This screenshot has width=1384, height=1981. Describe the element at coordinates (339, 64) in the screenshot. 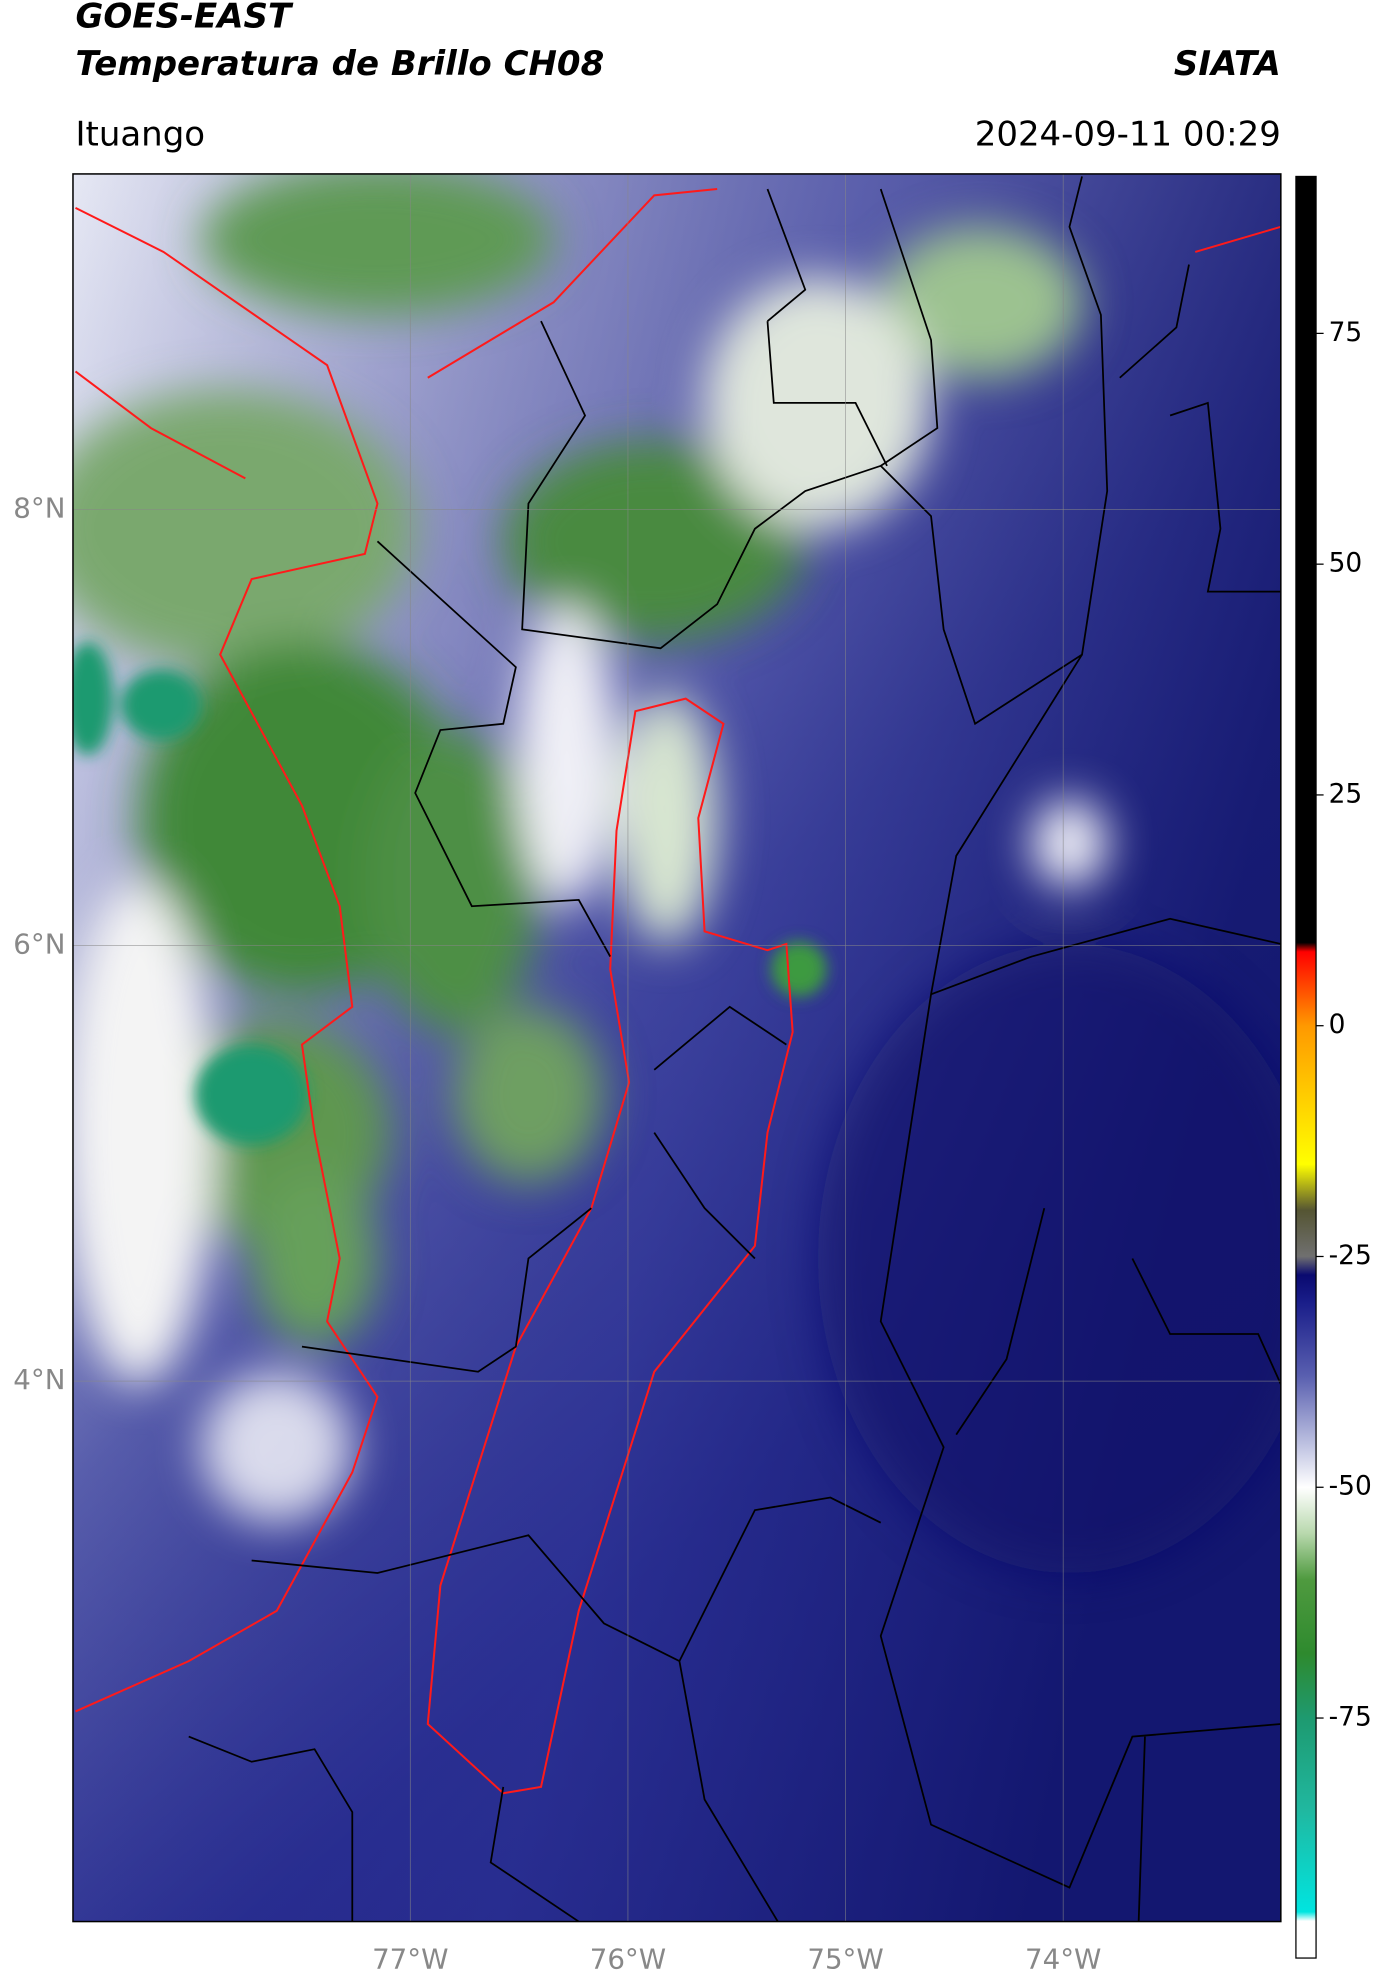

I see `subtitle: Temperatura de Brillo CH08` at that location.